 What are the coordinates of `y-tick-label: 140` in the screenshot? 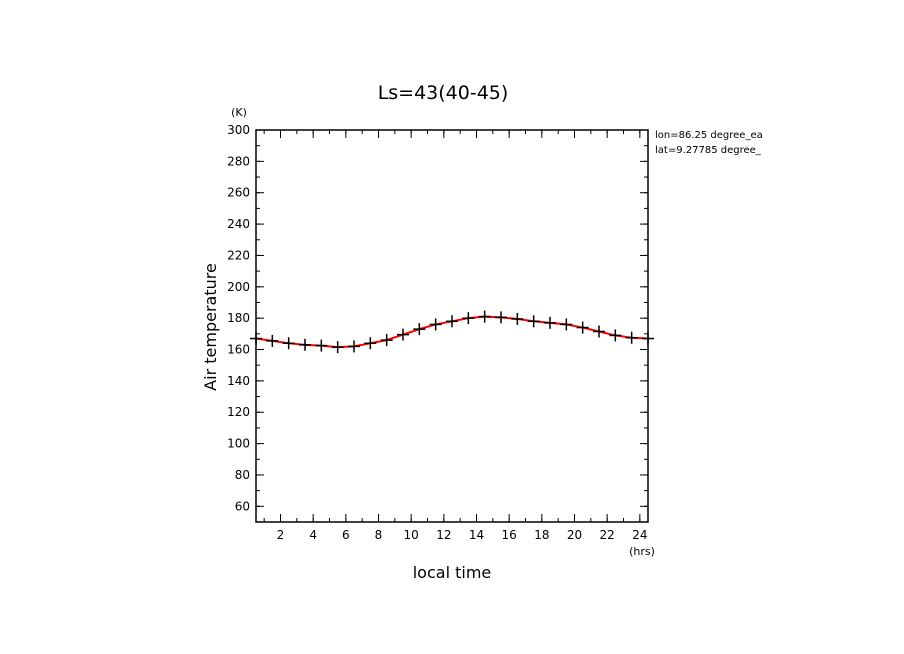 It's located at (238, 381).